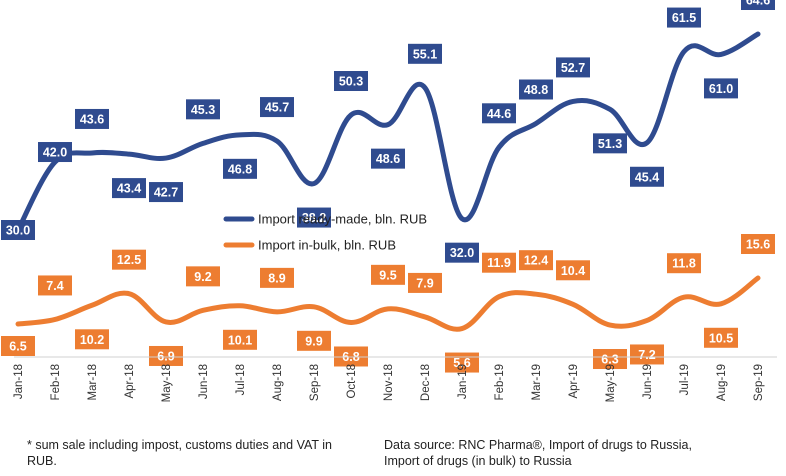 The image size is (786, 476). I want to click on data-label-text: 55.1, so click(425, 54).